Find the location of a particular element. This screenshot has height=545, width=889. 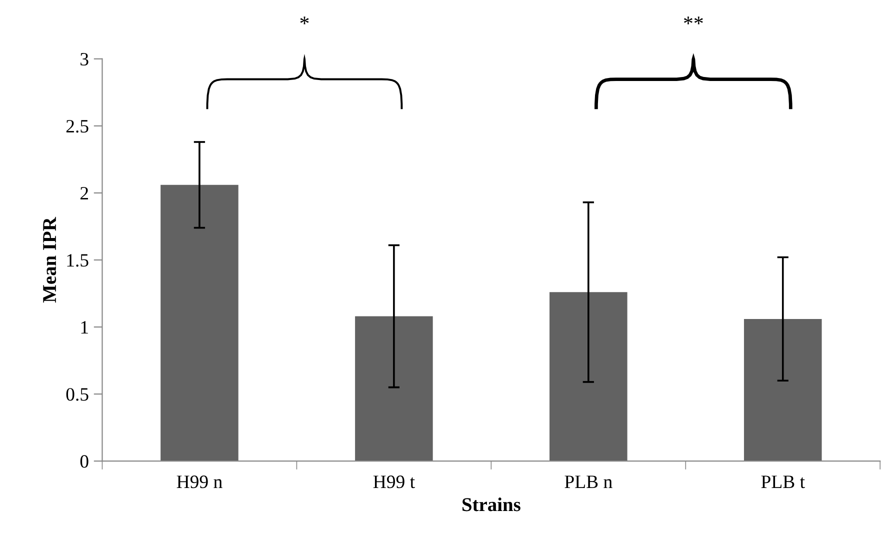

y-tick-label: 3 is located at coordinates (84, 59).